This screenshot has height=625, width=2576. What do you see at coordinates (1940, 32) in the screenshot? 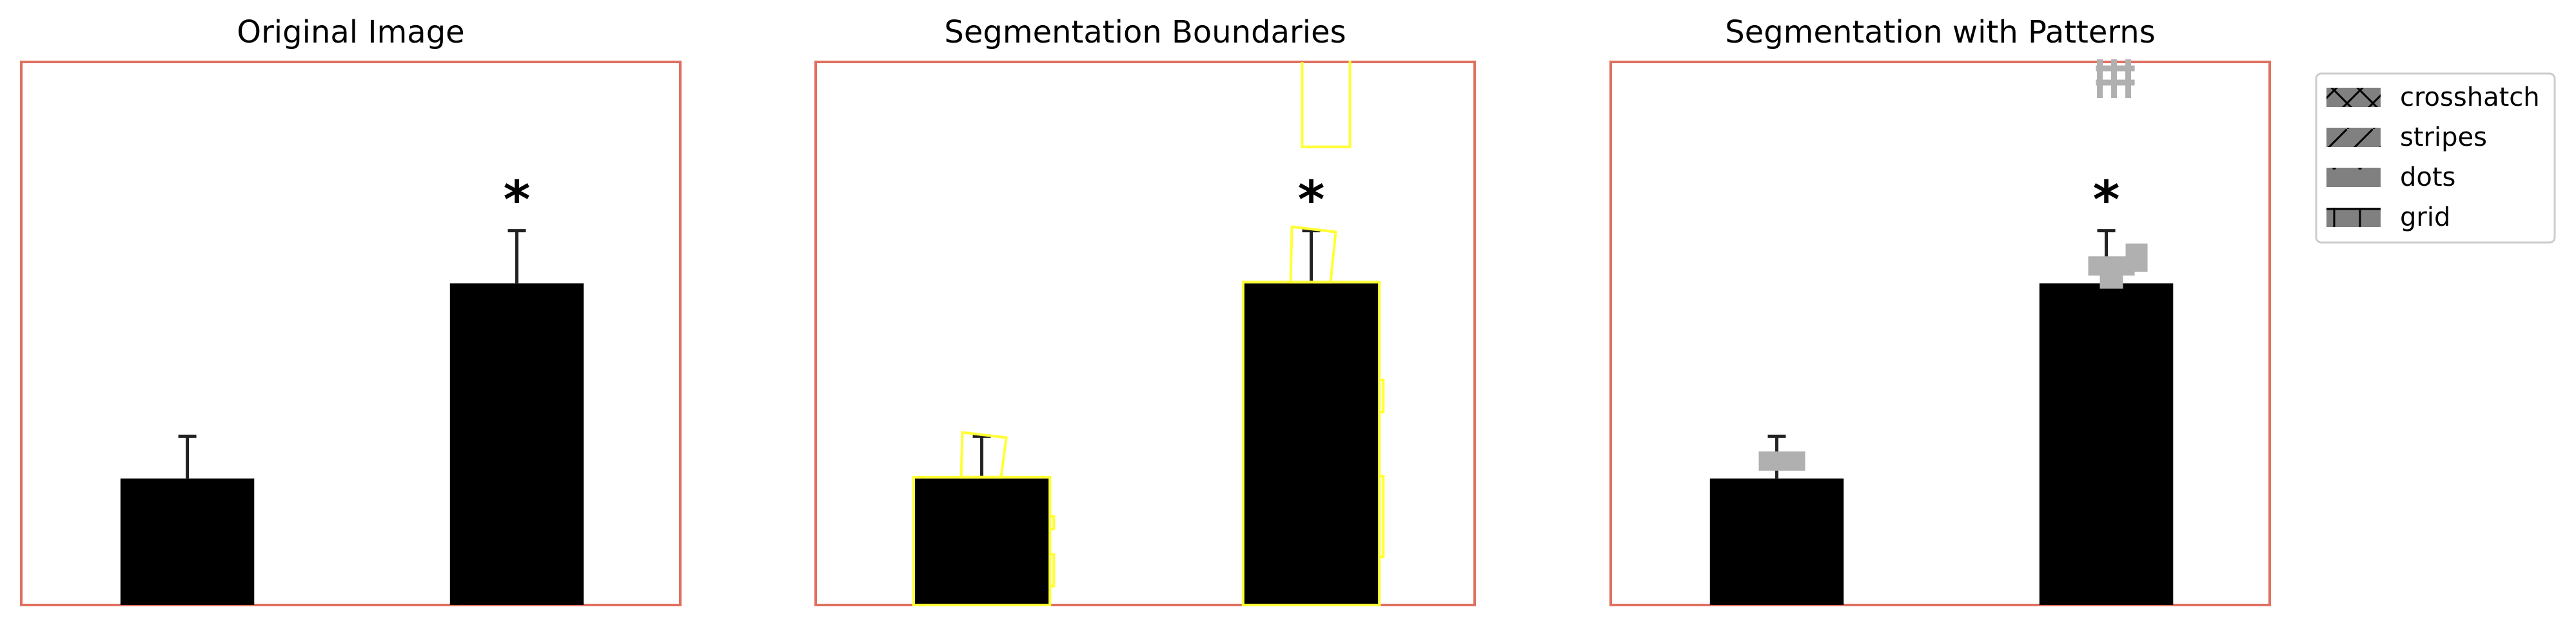
I see `panel-title: Segmentation with Patterns` at bounding box center [1940, 32].